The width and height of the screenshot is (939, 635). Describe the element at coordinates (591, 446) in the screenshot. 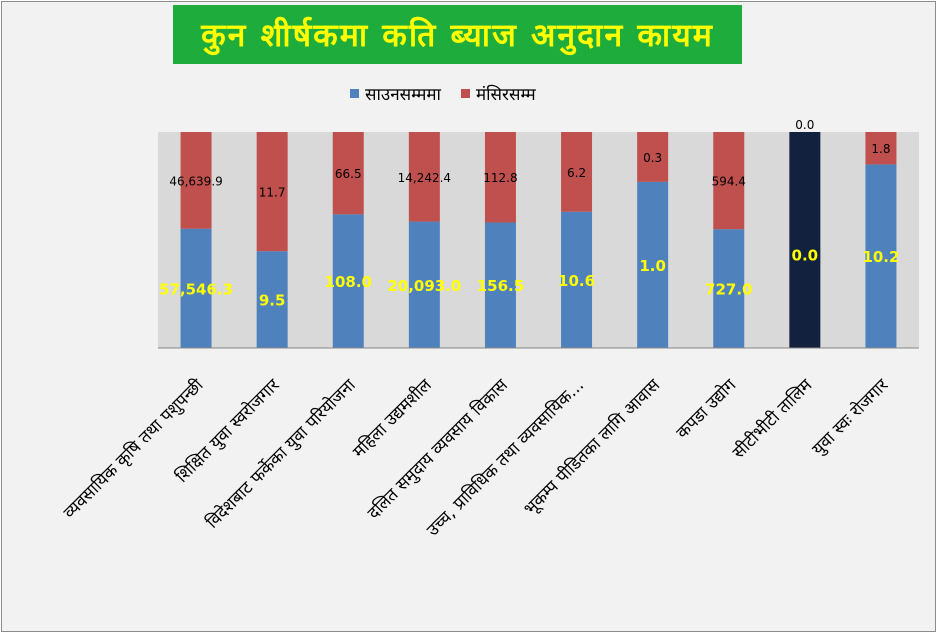

I see `x-tick-label-7: भूकम्प पीडितका लागि आवास` at that location.